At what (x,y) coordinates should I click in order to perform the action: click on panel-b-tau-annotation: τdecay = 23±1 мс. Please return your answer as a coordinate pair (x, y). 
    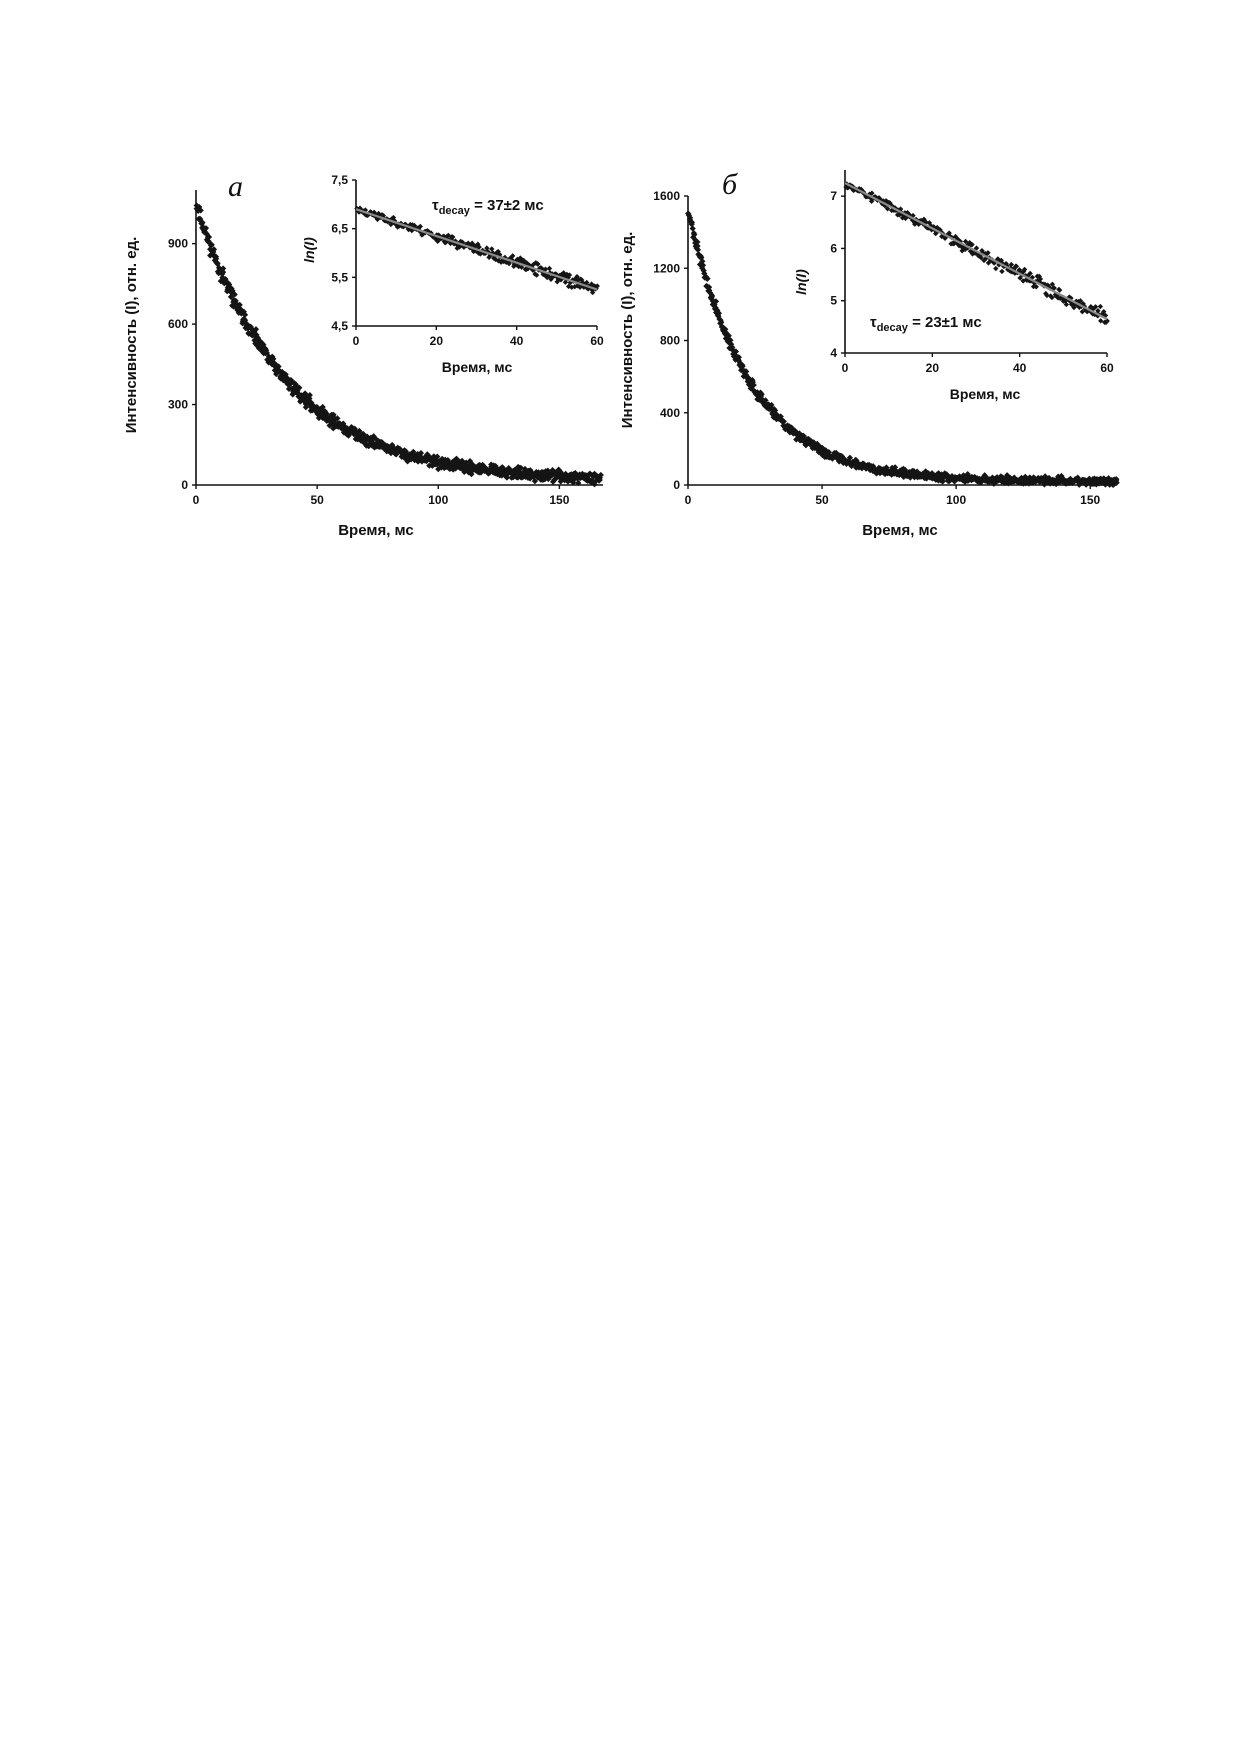
    Looking at the image, I should click on (926, 324).